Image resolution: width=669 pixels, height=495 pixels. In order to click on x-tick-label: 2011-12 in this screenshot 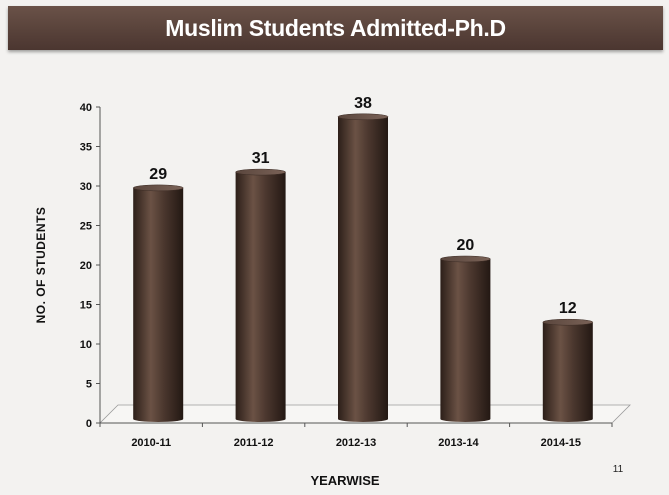, I will do `click(254, 443)`.